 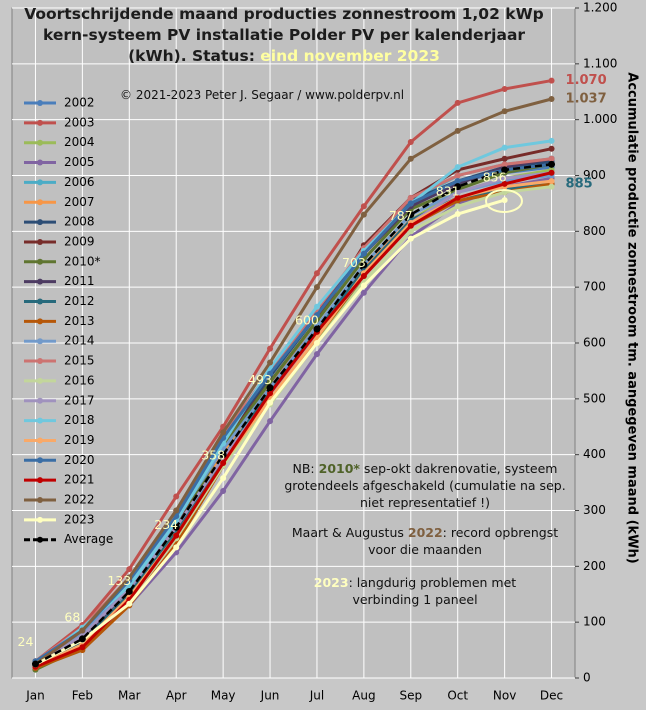 I want to click on note-year: 2023, so click(x=331, y=582).